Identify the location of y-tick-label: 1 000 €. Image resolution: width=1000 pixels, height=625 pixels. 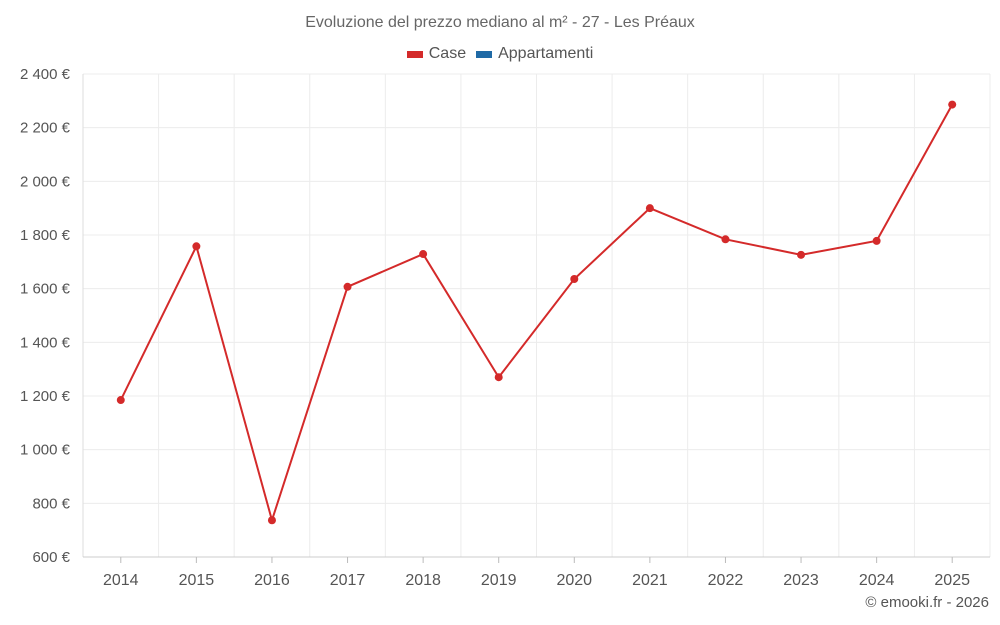
(45, 450).